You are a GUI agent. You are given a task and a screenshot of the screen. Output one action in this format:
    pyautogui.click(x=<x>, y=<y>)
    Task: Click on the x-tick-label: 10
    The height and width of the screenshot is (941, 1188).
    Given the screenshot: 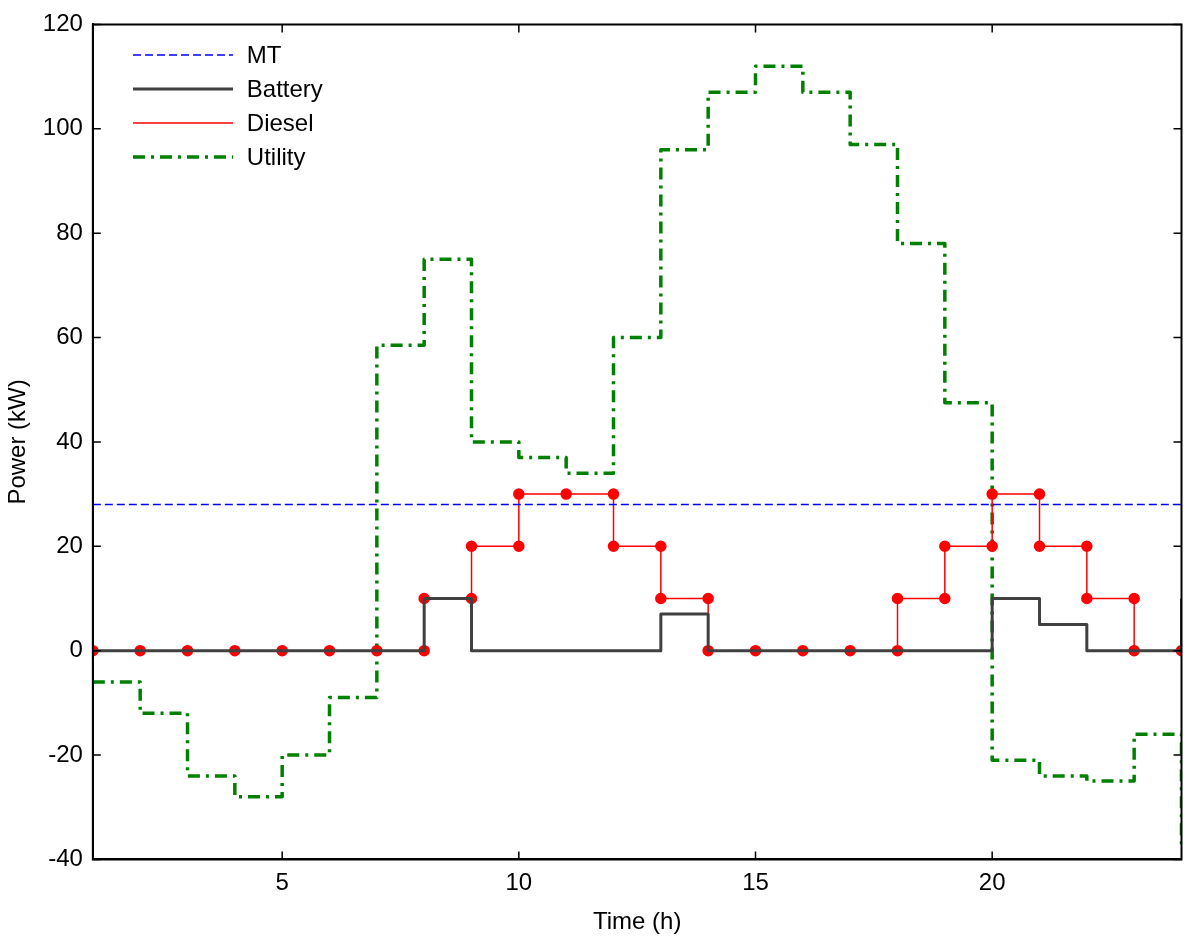 What is the action you would take?
    pyautogui.click(x=519, y=882)
    